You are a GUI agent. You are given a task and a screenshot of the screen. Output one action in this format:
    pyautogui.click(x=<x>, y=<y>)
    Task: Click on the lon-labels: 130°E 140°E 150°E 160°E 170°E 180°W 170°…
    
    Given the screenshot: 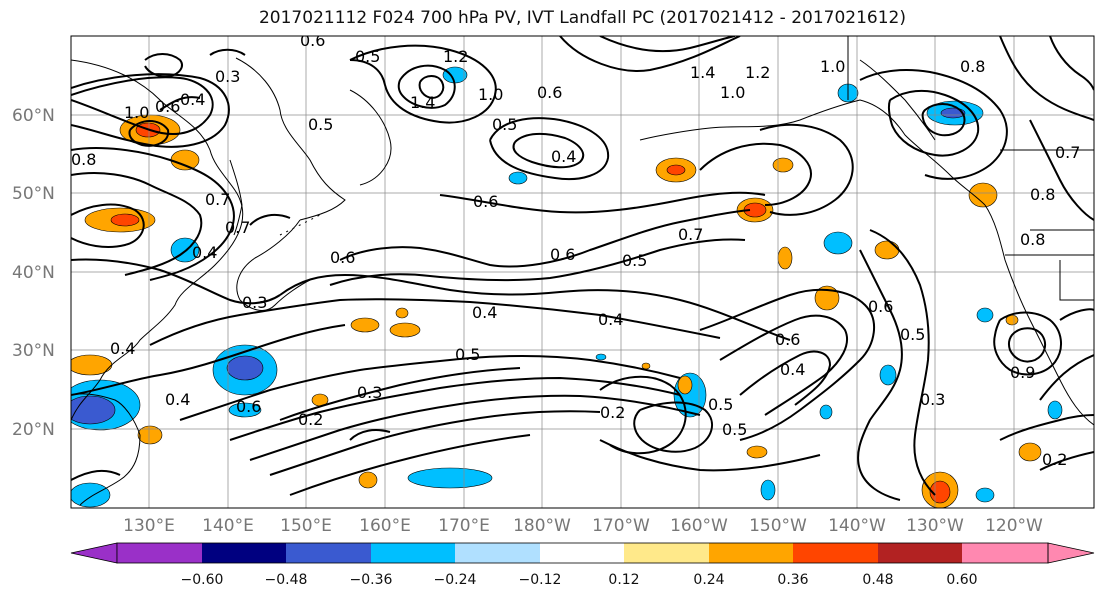 What is the action you would take?
    pyautogui.click(x=583, y=526)
    